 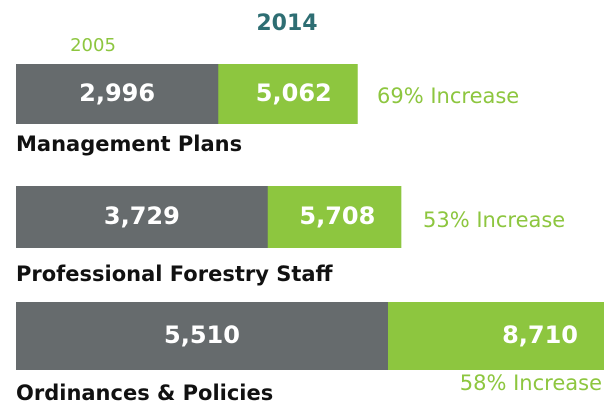 I want to click on value-label-2005: 3,729, so click(x=142, y=216).